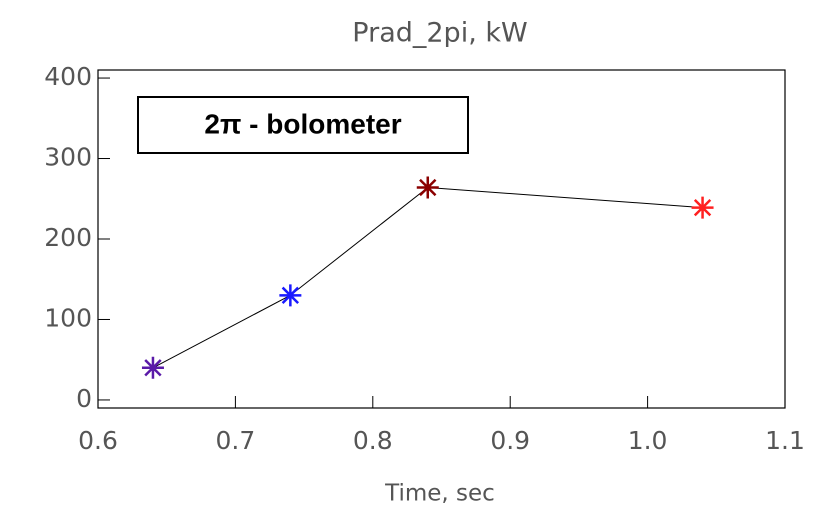  I want to click on x-tick-label: 0.7, so click(236, 440).